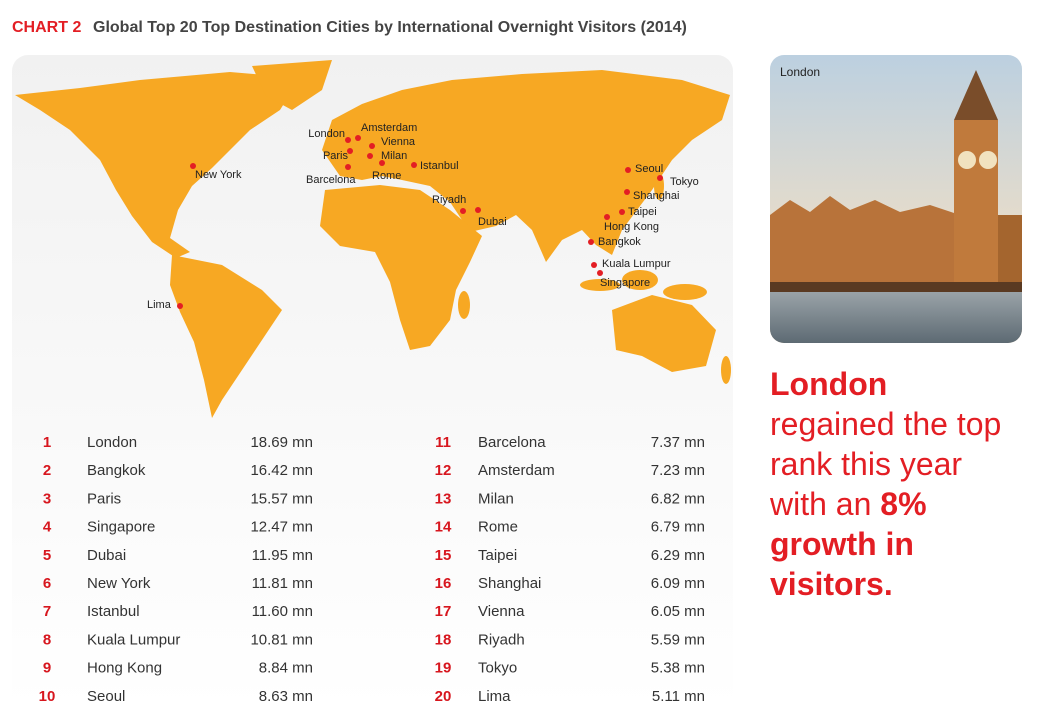 This screenshot has width=1047, height=717. Describe the element at coordinates (286, 668) in the screenshot. I see `visitors: 8.84 mn` at that location.